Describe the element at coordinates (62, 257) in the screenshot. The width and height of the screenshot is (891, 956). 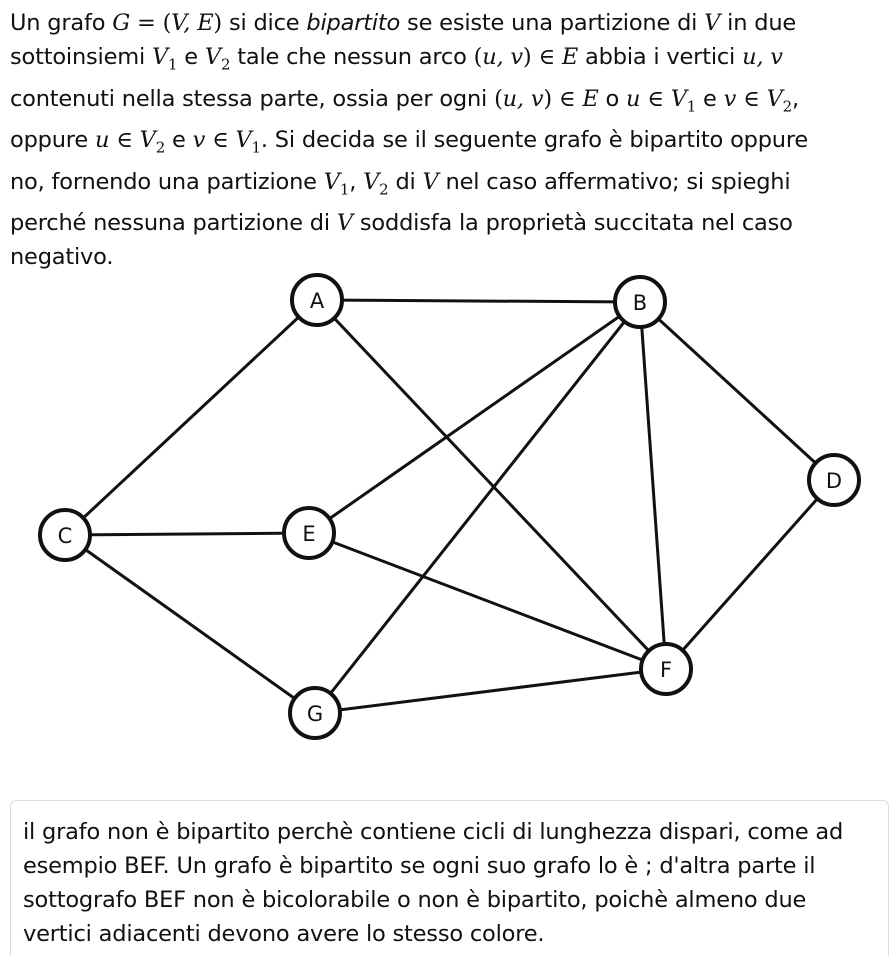
I see `question-line: negativo.` at that location.